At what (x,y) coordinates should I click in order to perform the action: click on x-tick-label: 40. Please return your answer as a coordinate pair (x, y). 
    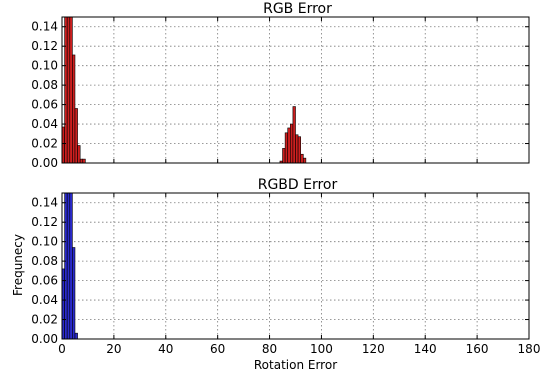
    Looking at the image, I should click on (165, 349).